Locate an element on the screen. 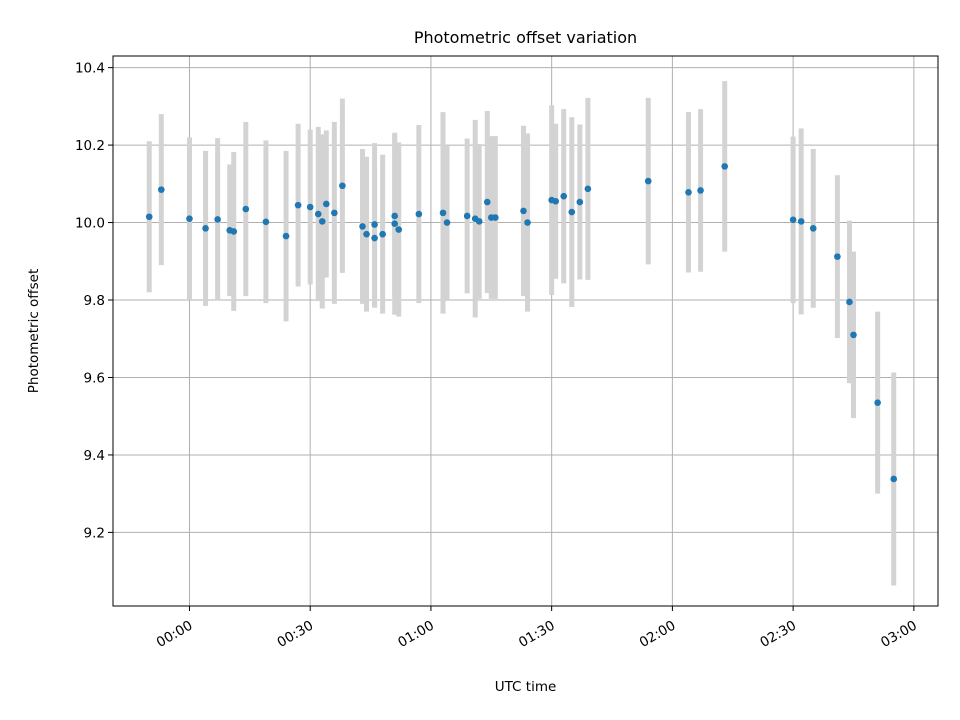  y-tick-label: 9.8 is located at coordinates (94, 301).